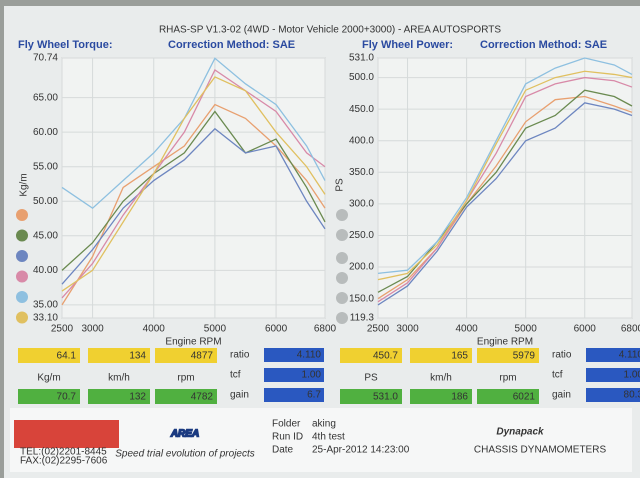 This screenshot has width=640, height=478. I want to click on y-tick-label: 250.0, so click(361, 235).